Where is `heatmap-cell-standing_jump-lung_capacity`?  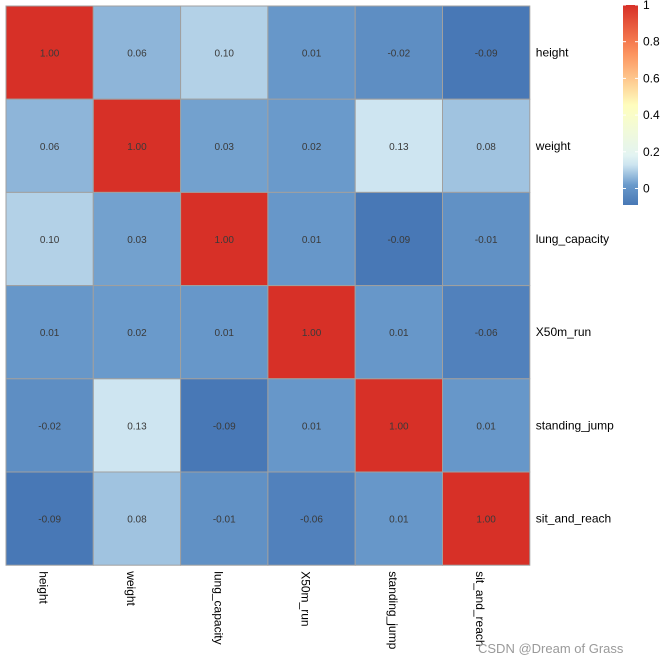
heatmap-cell-standing_jump-lung_capacity is located at coordinates (224, 425).